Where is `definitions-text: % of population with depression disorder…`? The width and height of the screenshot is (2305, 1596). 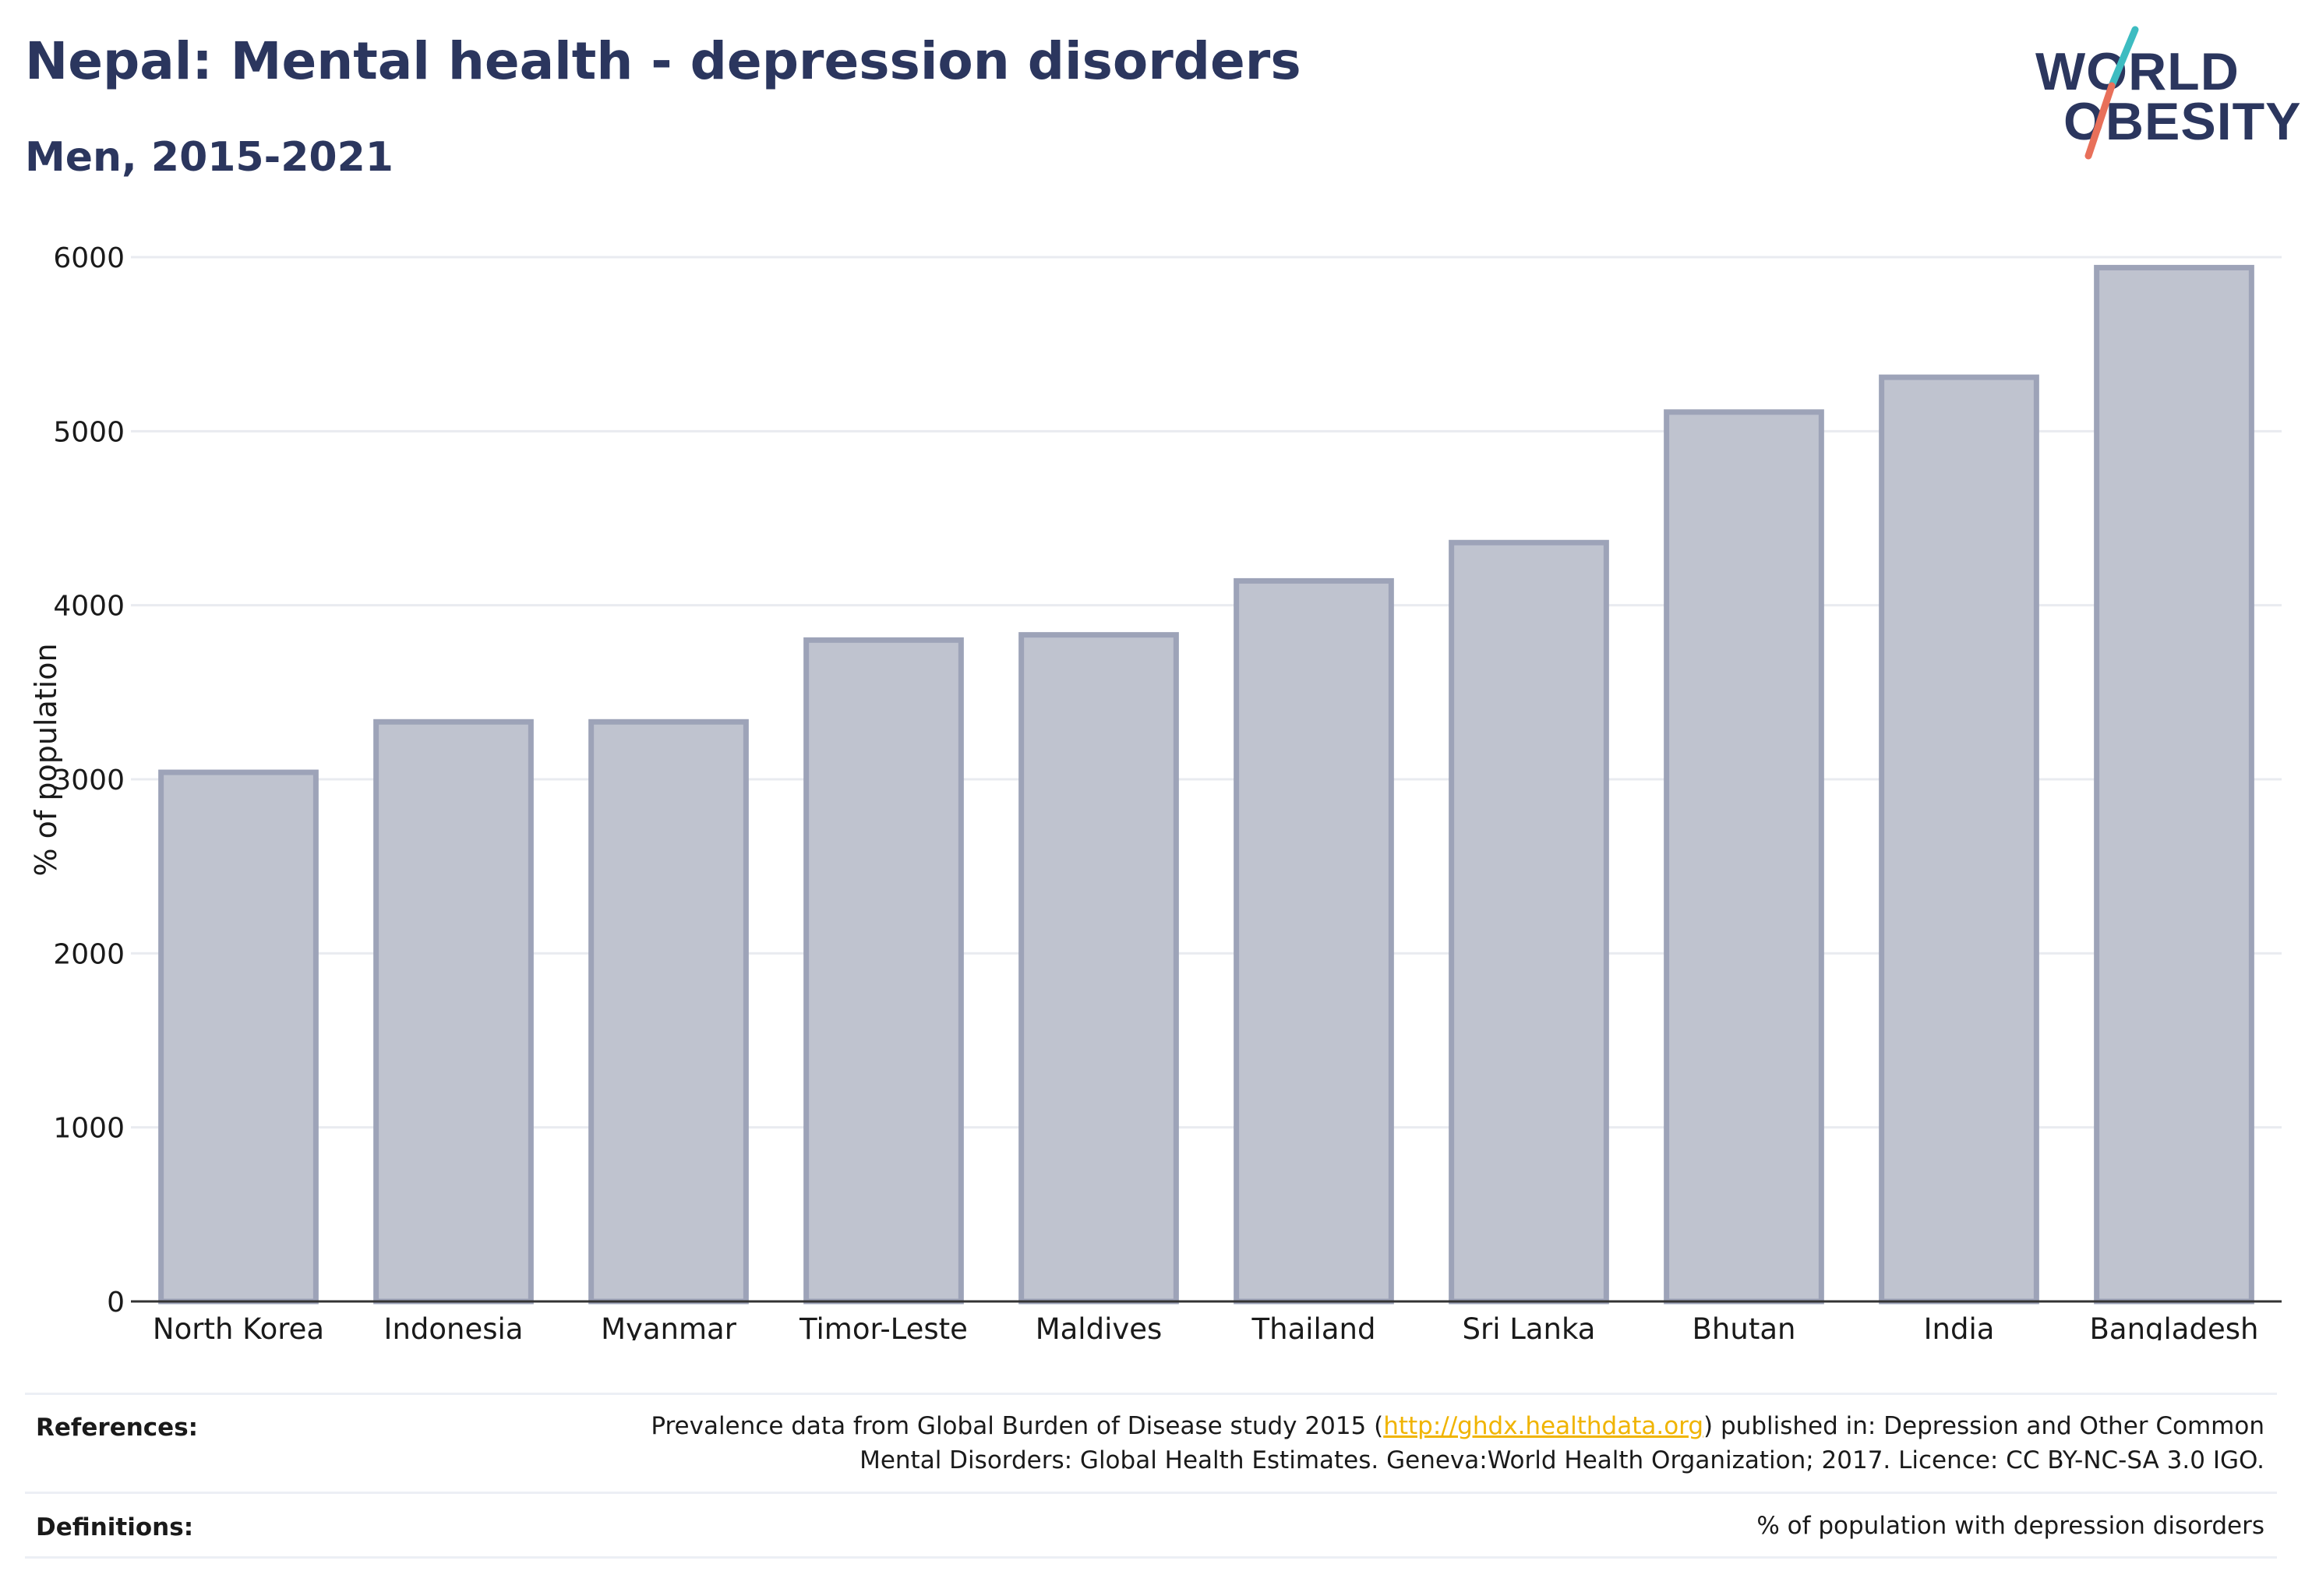 definitions-text: % of population with depression disorder… is located at coordinates (2010, 1526).